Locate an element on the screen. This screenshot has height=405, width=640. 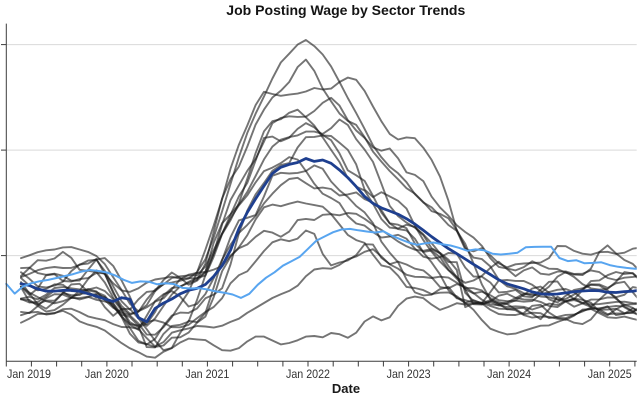
svg-text: Jan 2023 is located at coordinates (409, 374).